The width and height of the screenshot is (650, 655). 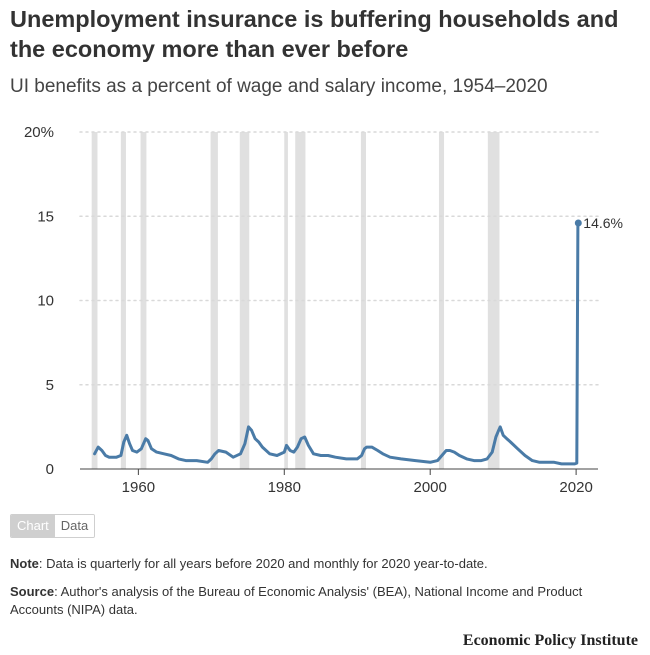 I want to click on chart-tab: Chart, so click(x=33, y=526).